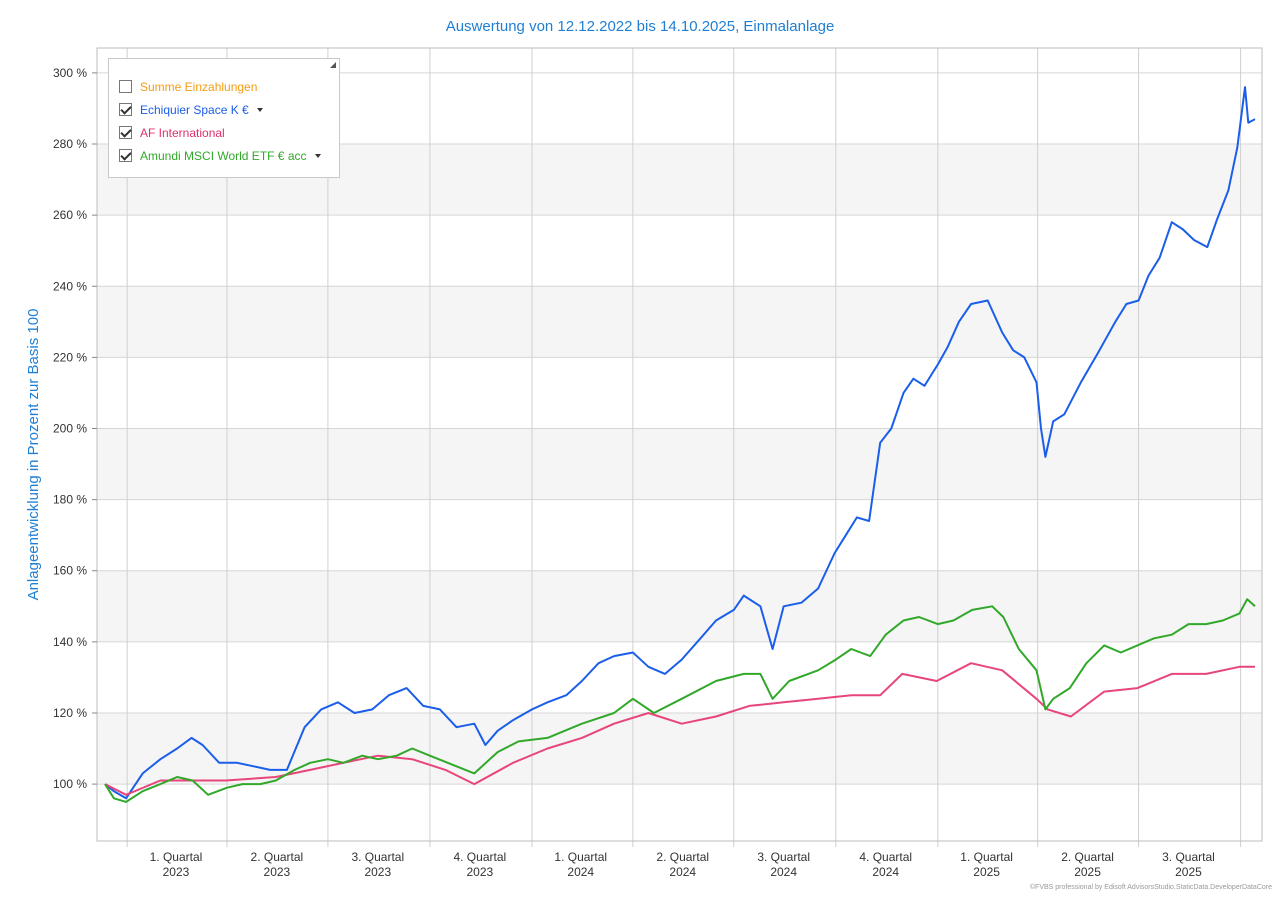 The height and width of the screenshot is (897, 1280). What do you see at coordinates (333, 65) in the screenshot?
I see `legend-collapse-icon` at bounding box center [333, 65].